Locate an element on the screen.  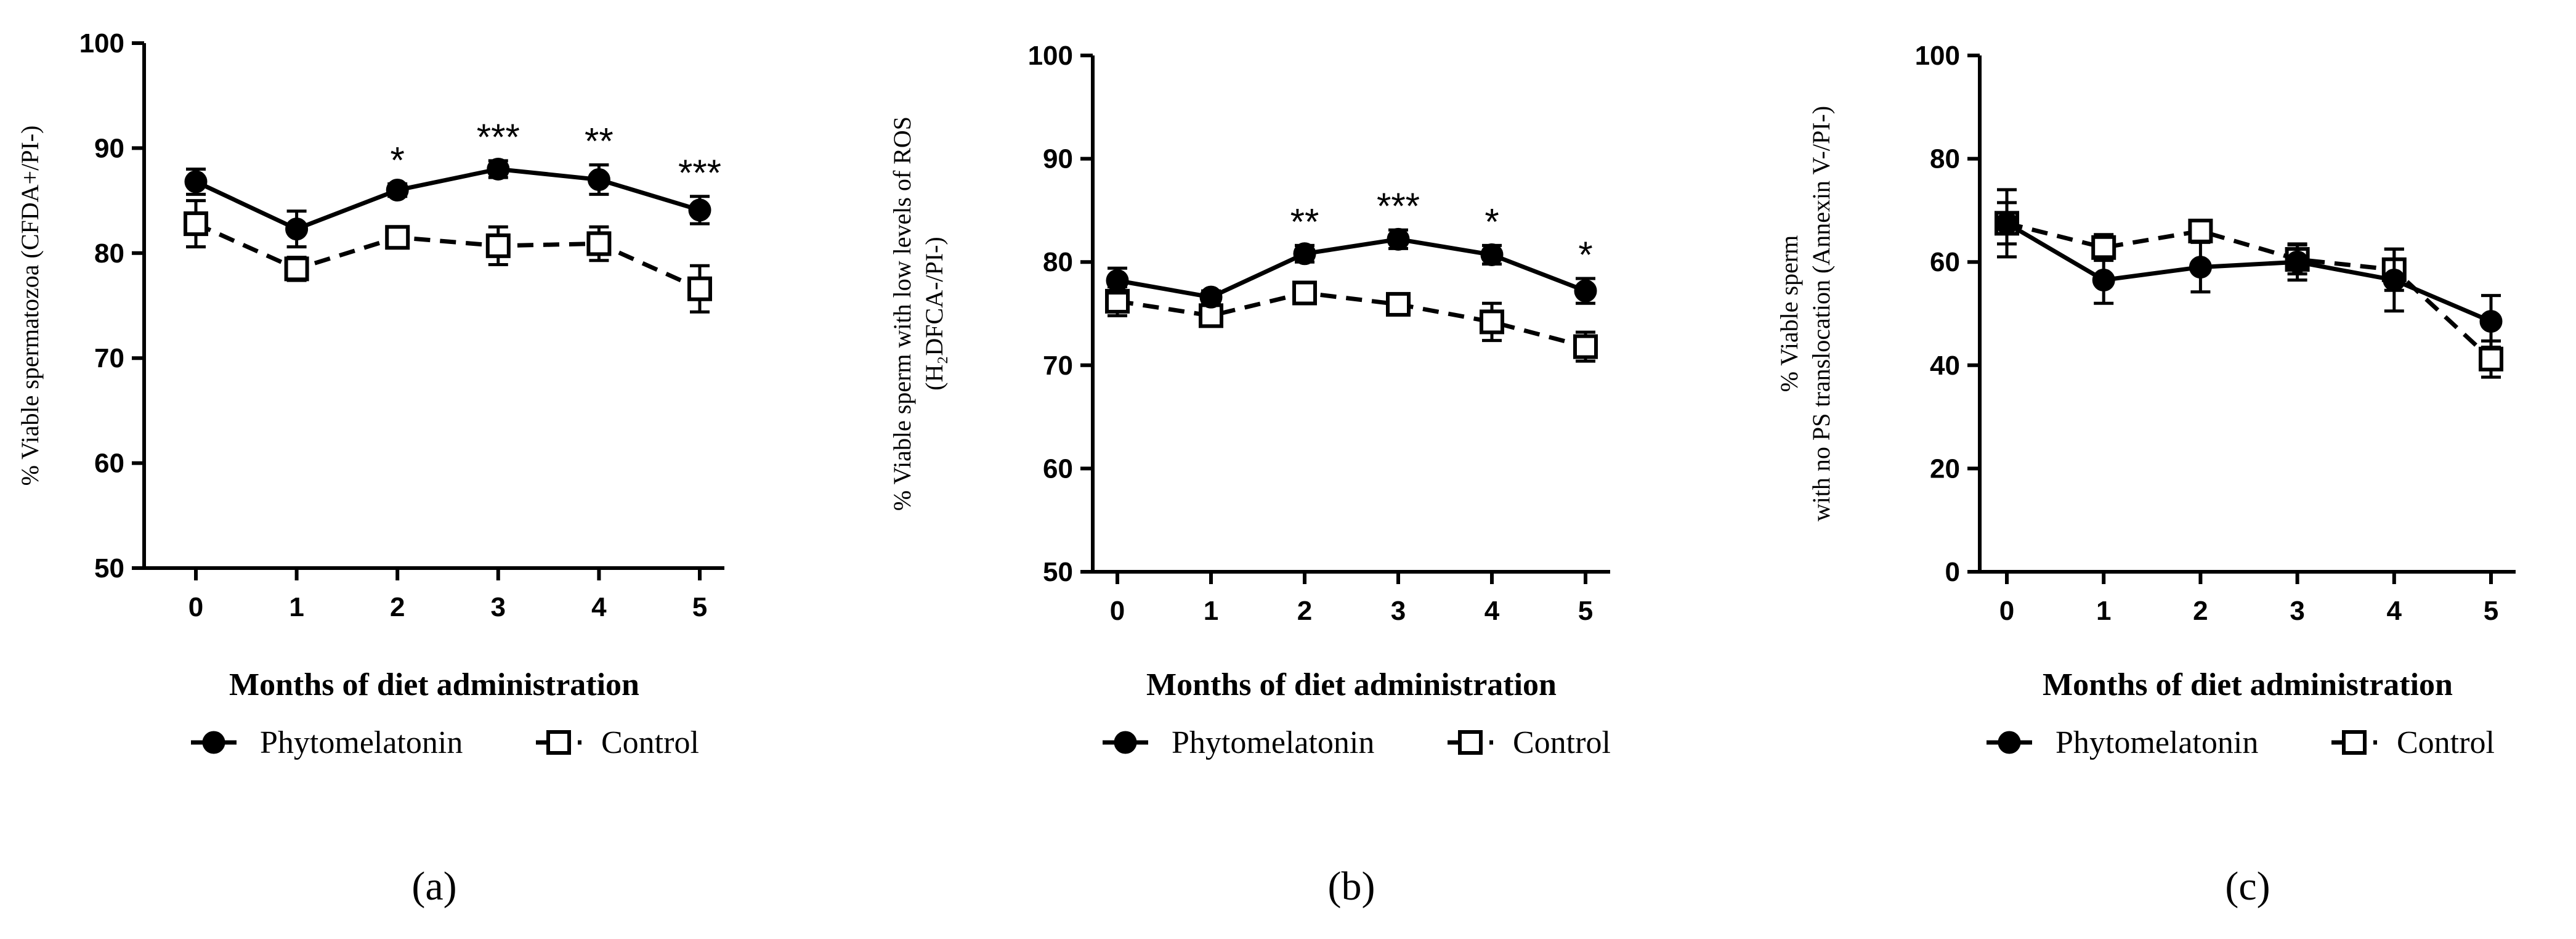
y-axis-title: (H₂DFCA-/PI-) is located at coordinates (934, 314).